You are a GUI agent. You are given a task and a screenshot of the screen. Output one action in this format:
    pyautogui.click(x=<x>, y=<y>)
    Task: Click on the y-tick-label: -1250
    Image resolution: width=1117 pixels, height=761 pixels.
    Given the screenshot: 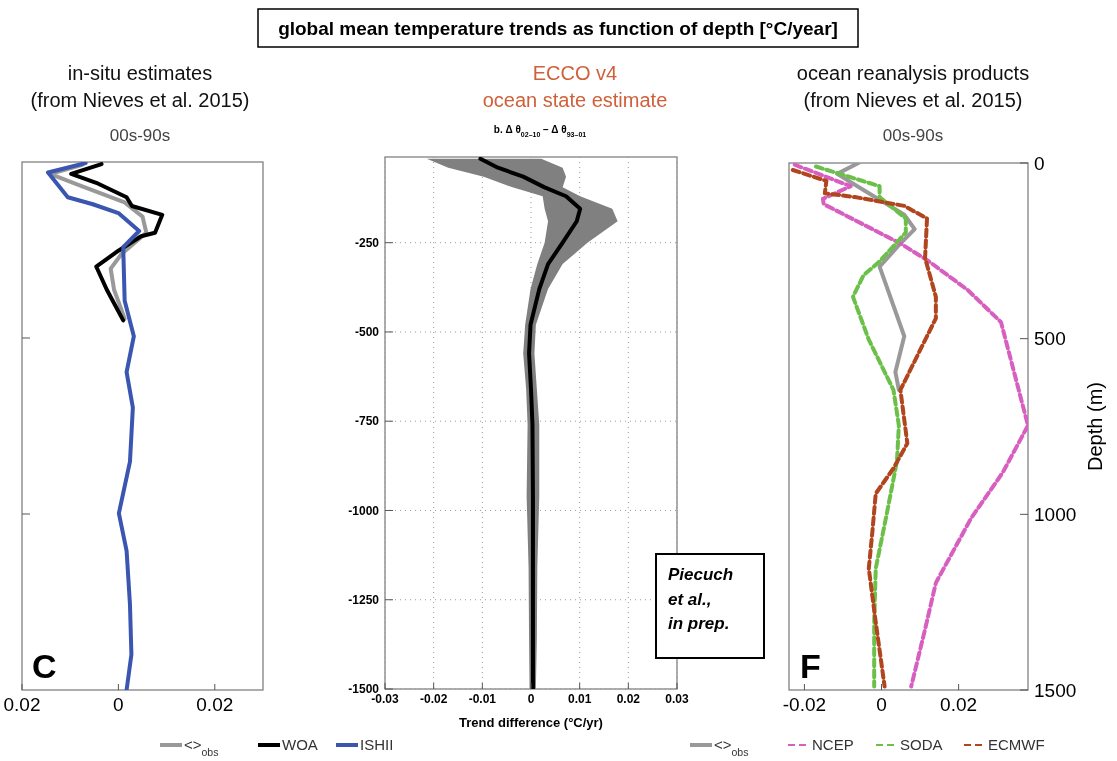 What is the action you would take?
    pyautogui.click(x=364, y=599)
    